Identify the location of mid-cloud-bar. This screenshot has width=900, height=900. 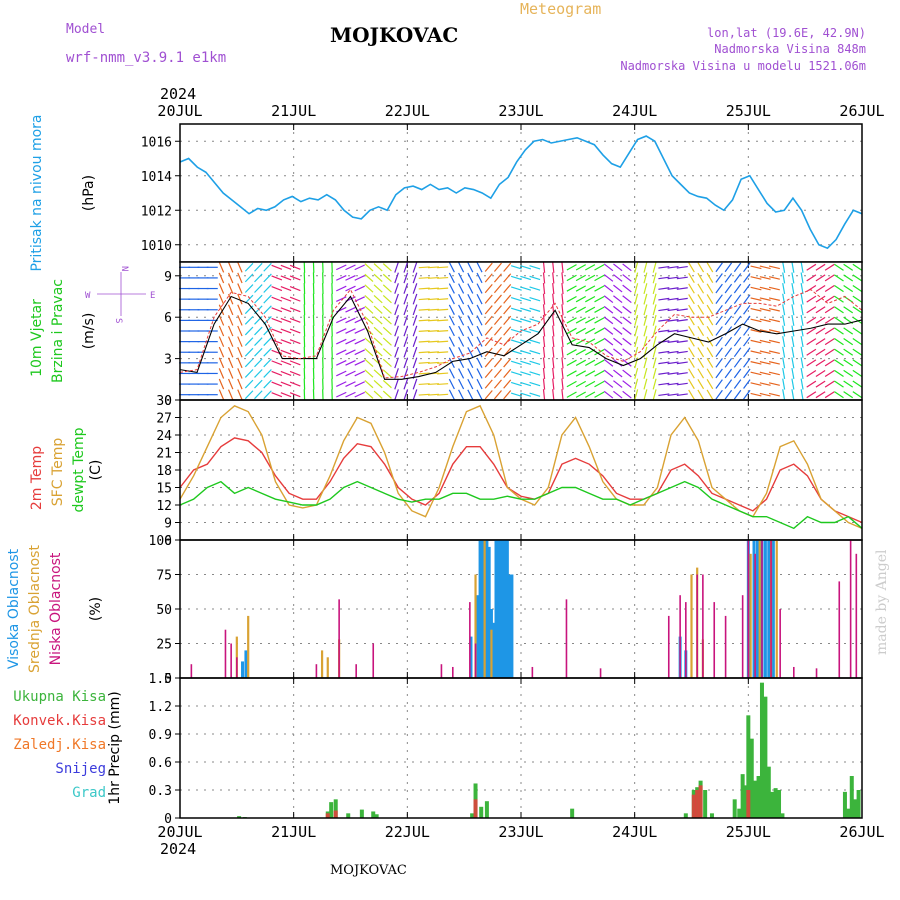
(691, 626).